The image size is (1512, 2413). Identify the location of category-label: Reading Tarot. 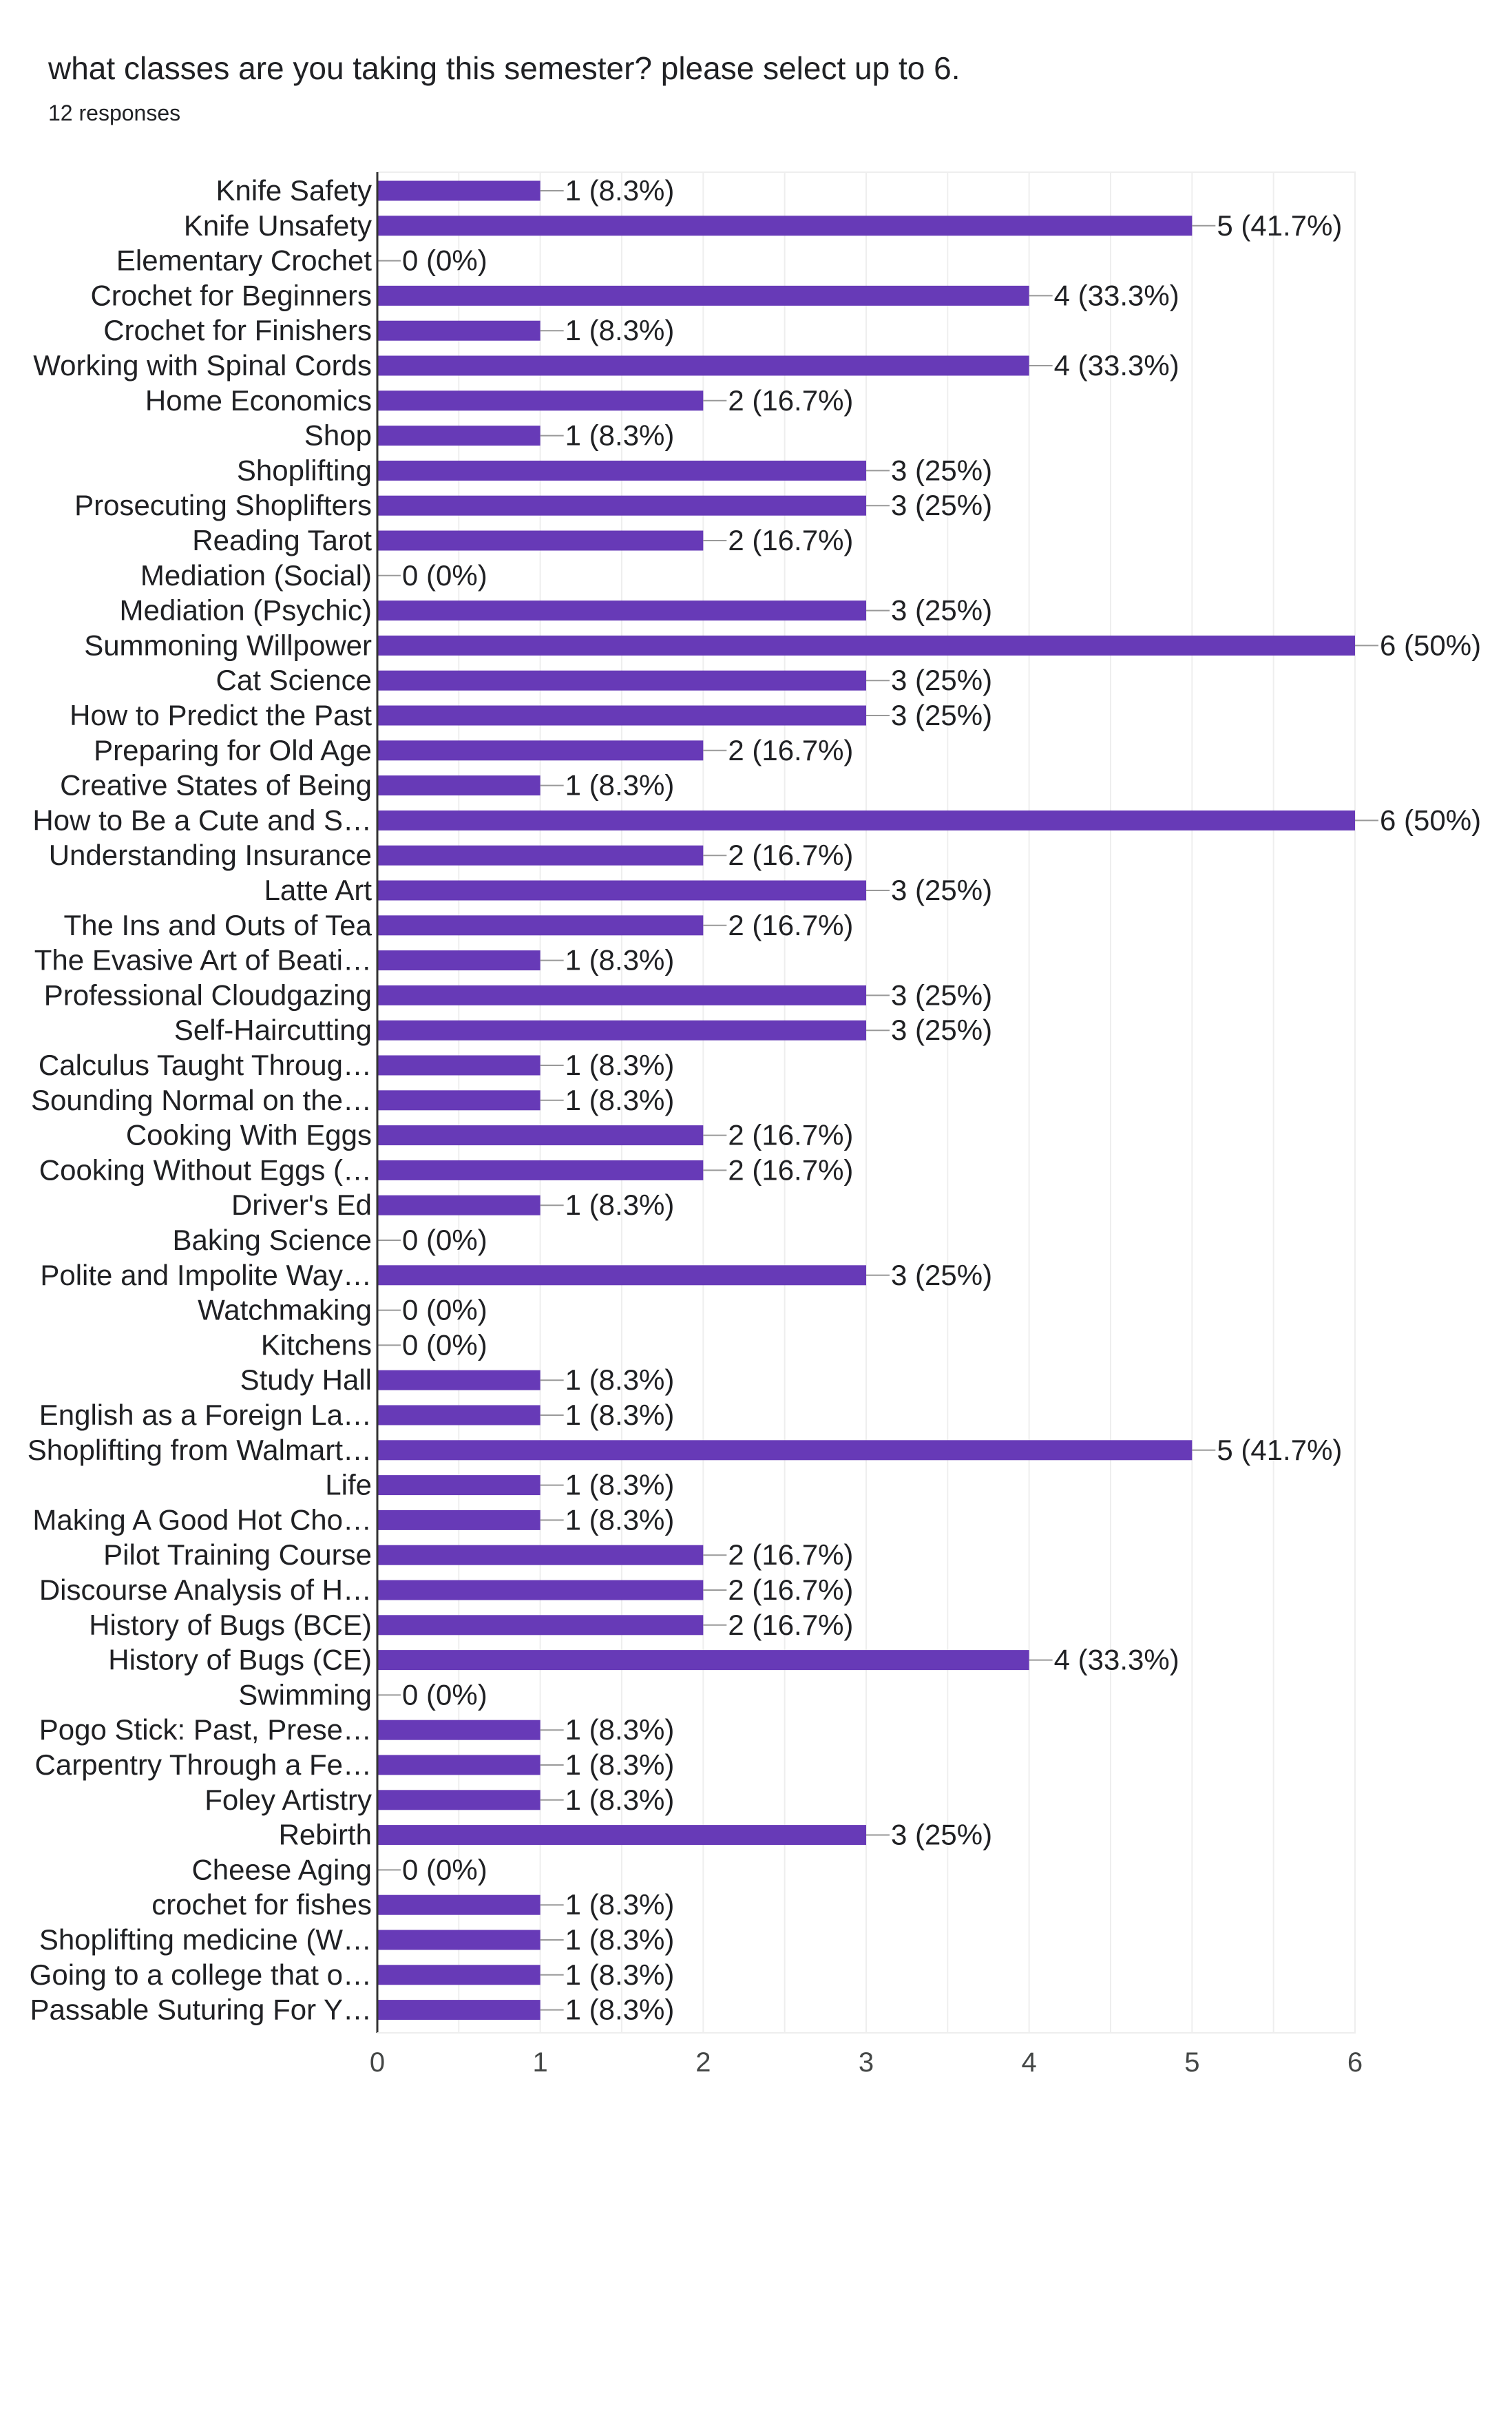
(282, 540).